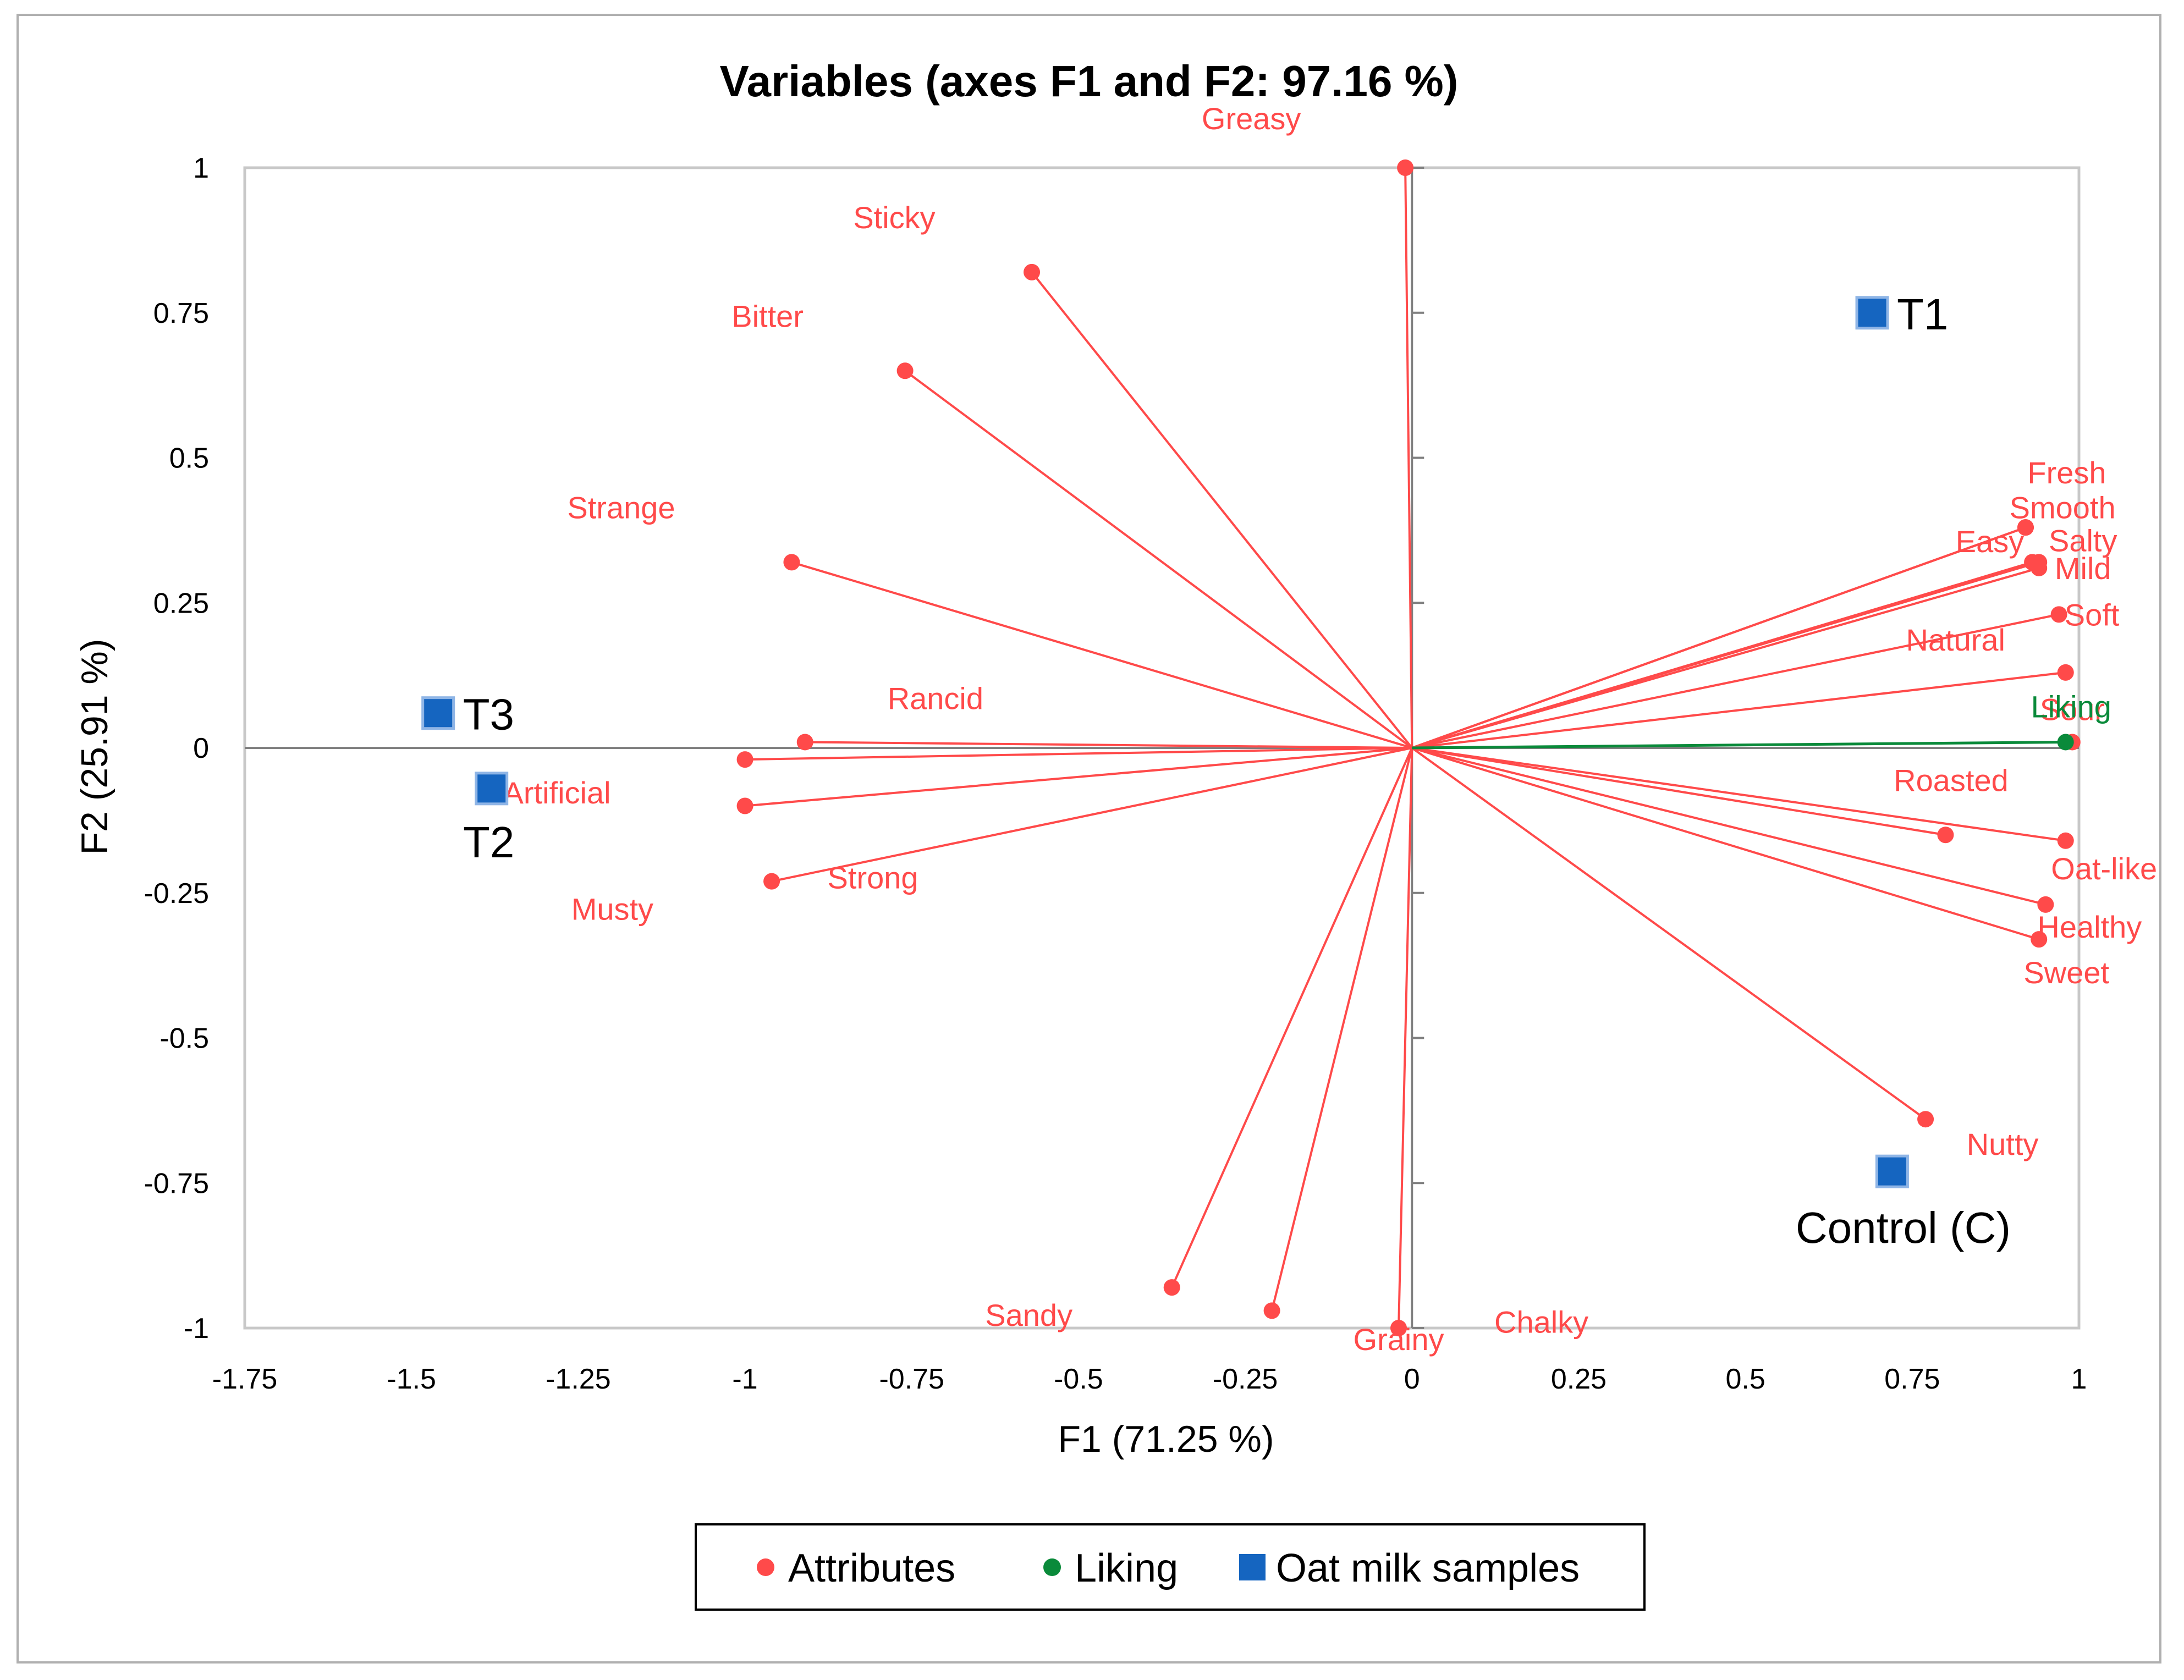 The height and width of the screenshot is (1680, 2184). I want to click on y-tick-label: 1, so click(201, 168).